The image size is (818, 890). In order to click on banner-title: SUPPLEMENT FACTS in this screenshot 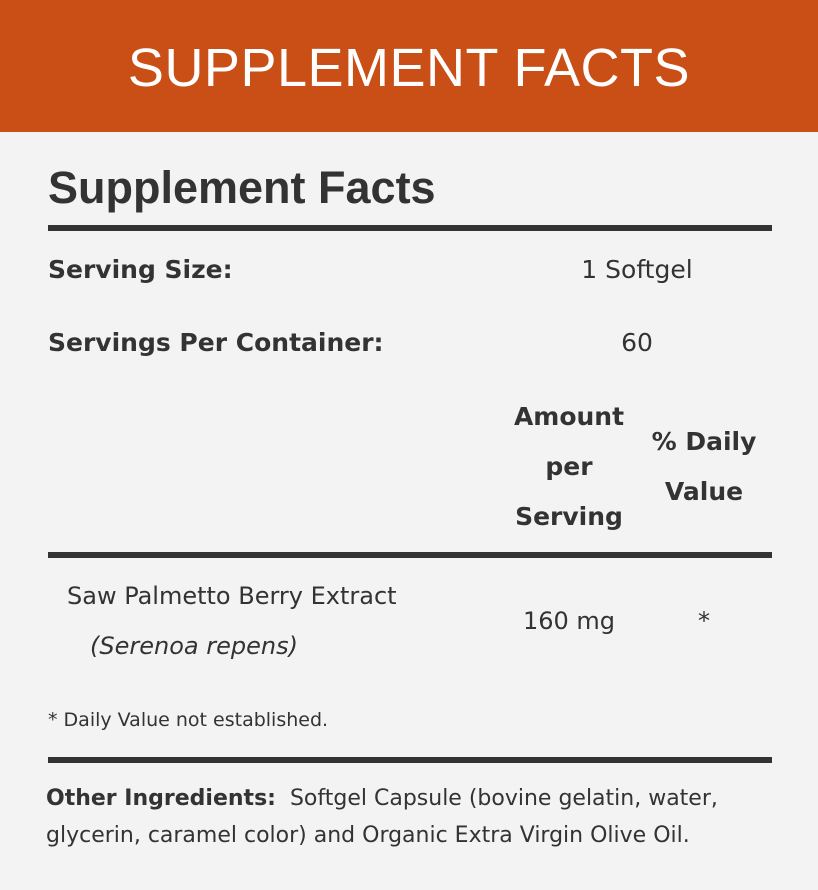, I will do `click(409, 68)`.